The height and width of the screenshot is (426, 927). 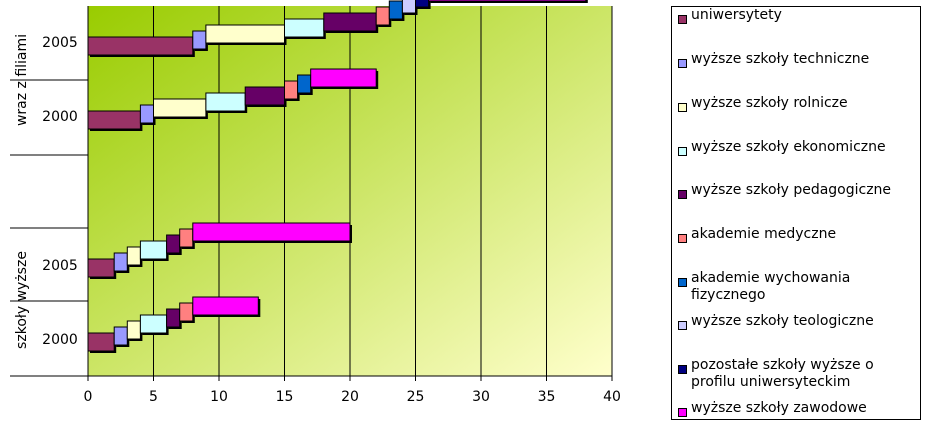 I want to click on legend-label: wyższe szkoły rolnicze, so click(x=769, y=103).